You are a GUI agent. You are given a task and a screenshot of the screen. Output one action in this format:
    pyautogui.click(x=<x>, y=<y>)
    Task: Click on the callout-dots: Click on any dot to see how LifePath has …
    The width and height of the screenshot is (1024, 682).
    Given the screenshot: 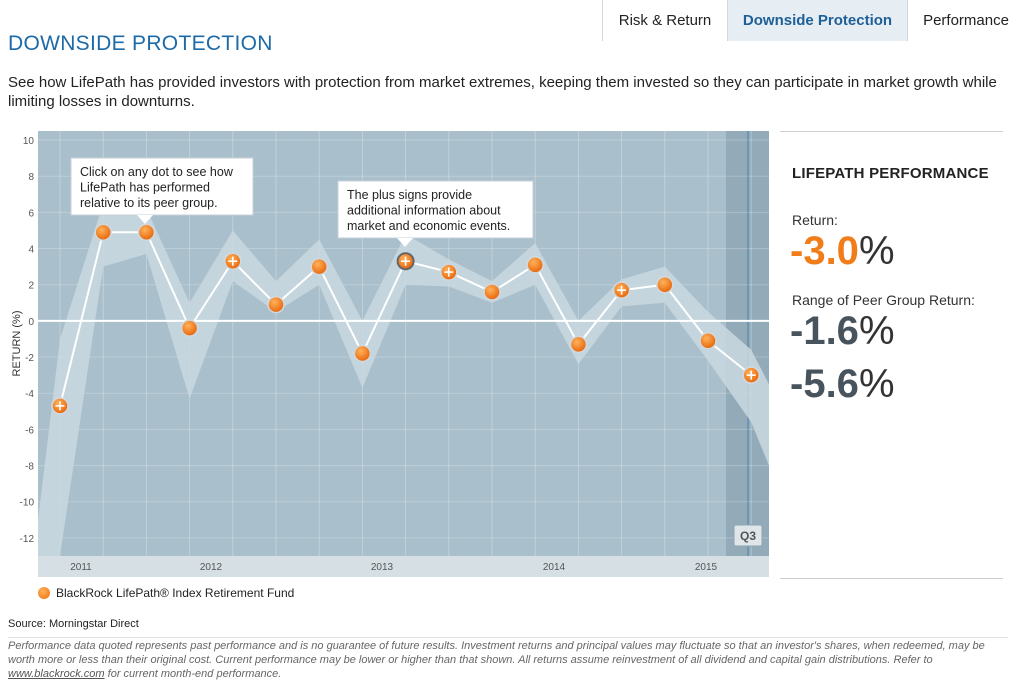 What is the action you would take?
    pyautogui.click(x=162, y=190)
    